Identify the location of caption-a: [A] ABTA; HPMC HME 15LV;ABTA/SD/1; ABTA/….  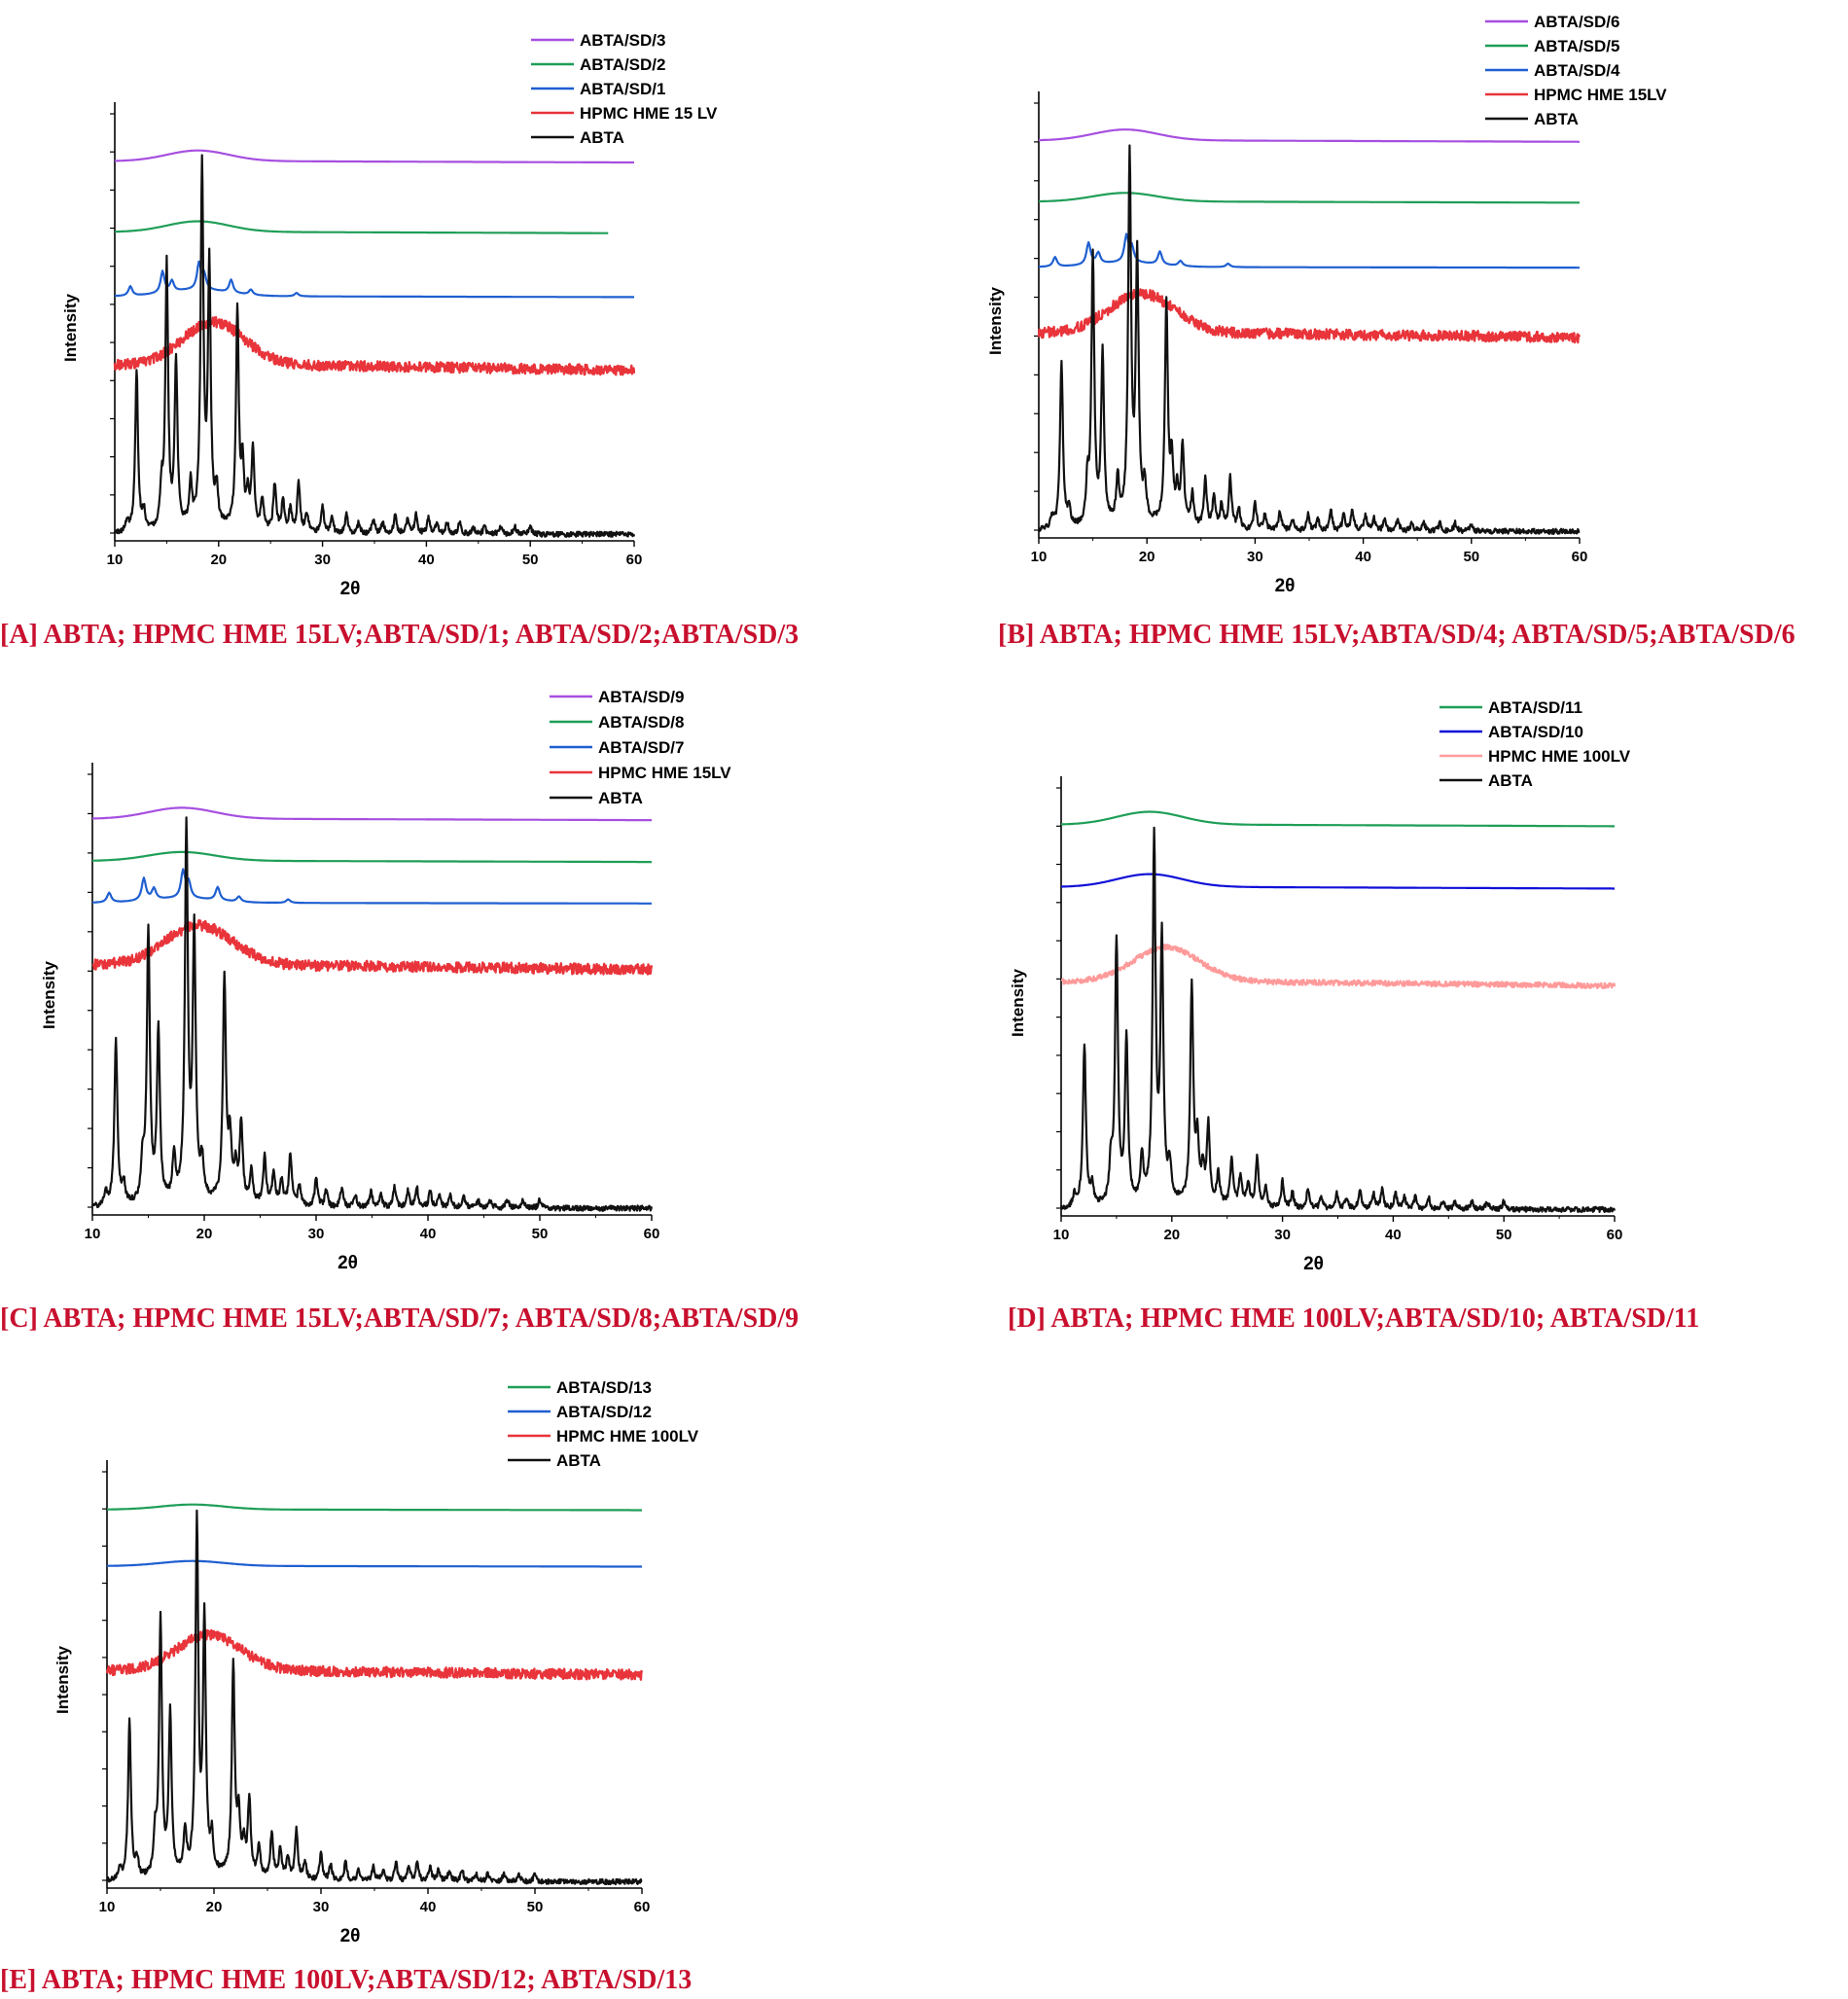
(400, 635).